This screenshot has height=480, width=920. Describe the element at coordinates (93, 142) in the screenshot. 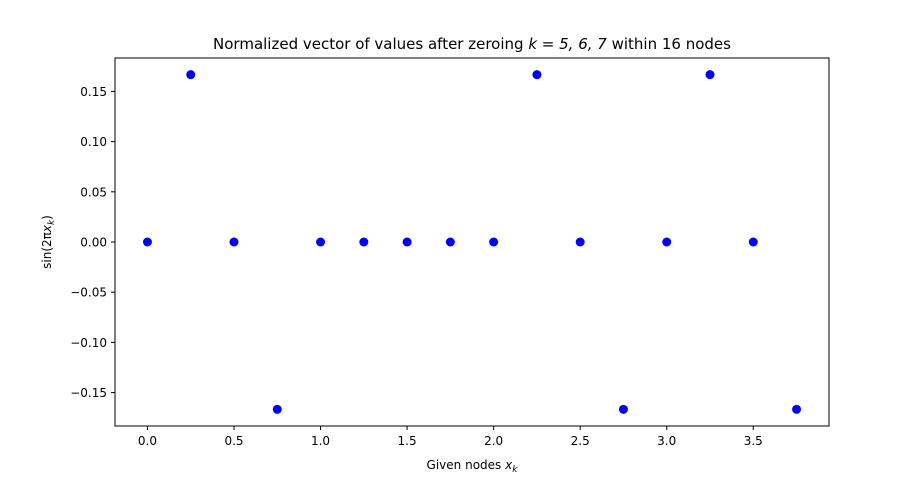

I see `y-tick-label: 0.10` at that location.